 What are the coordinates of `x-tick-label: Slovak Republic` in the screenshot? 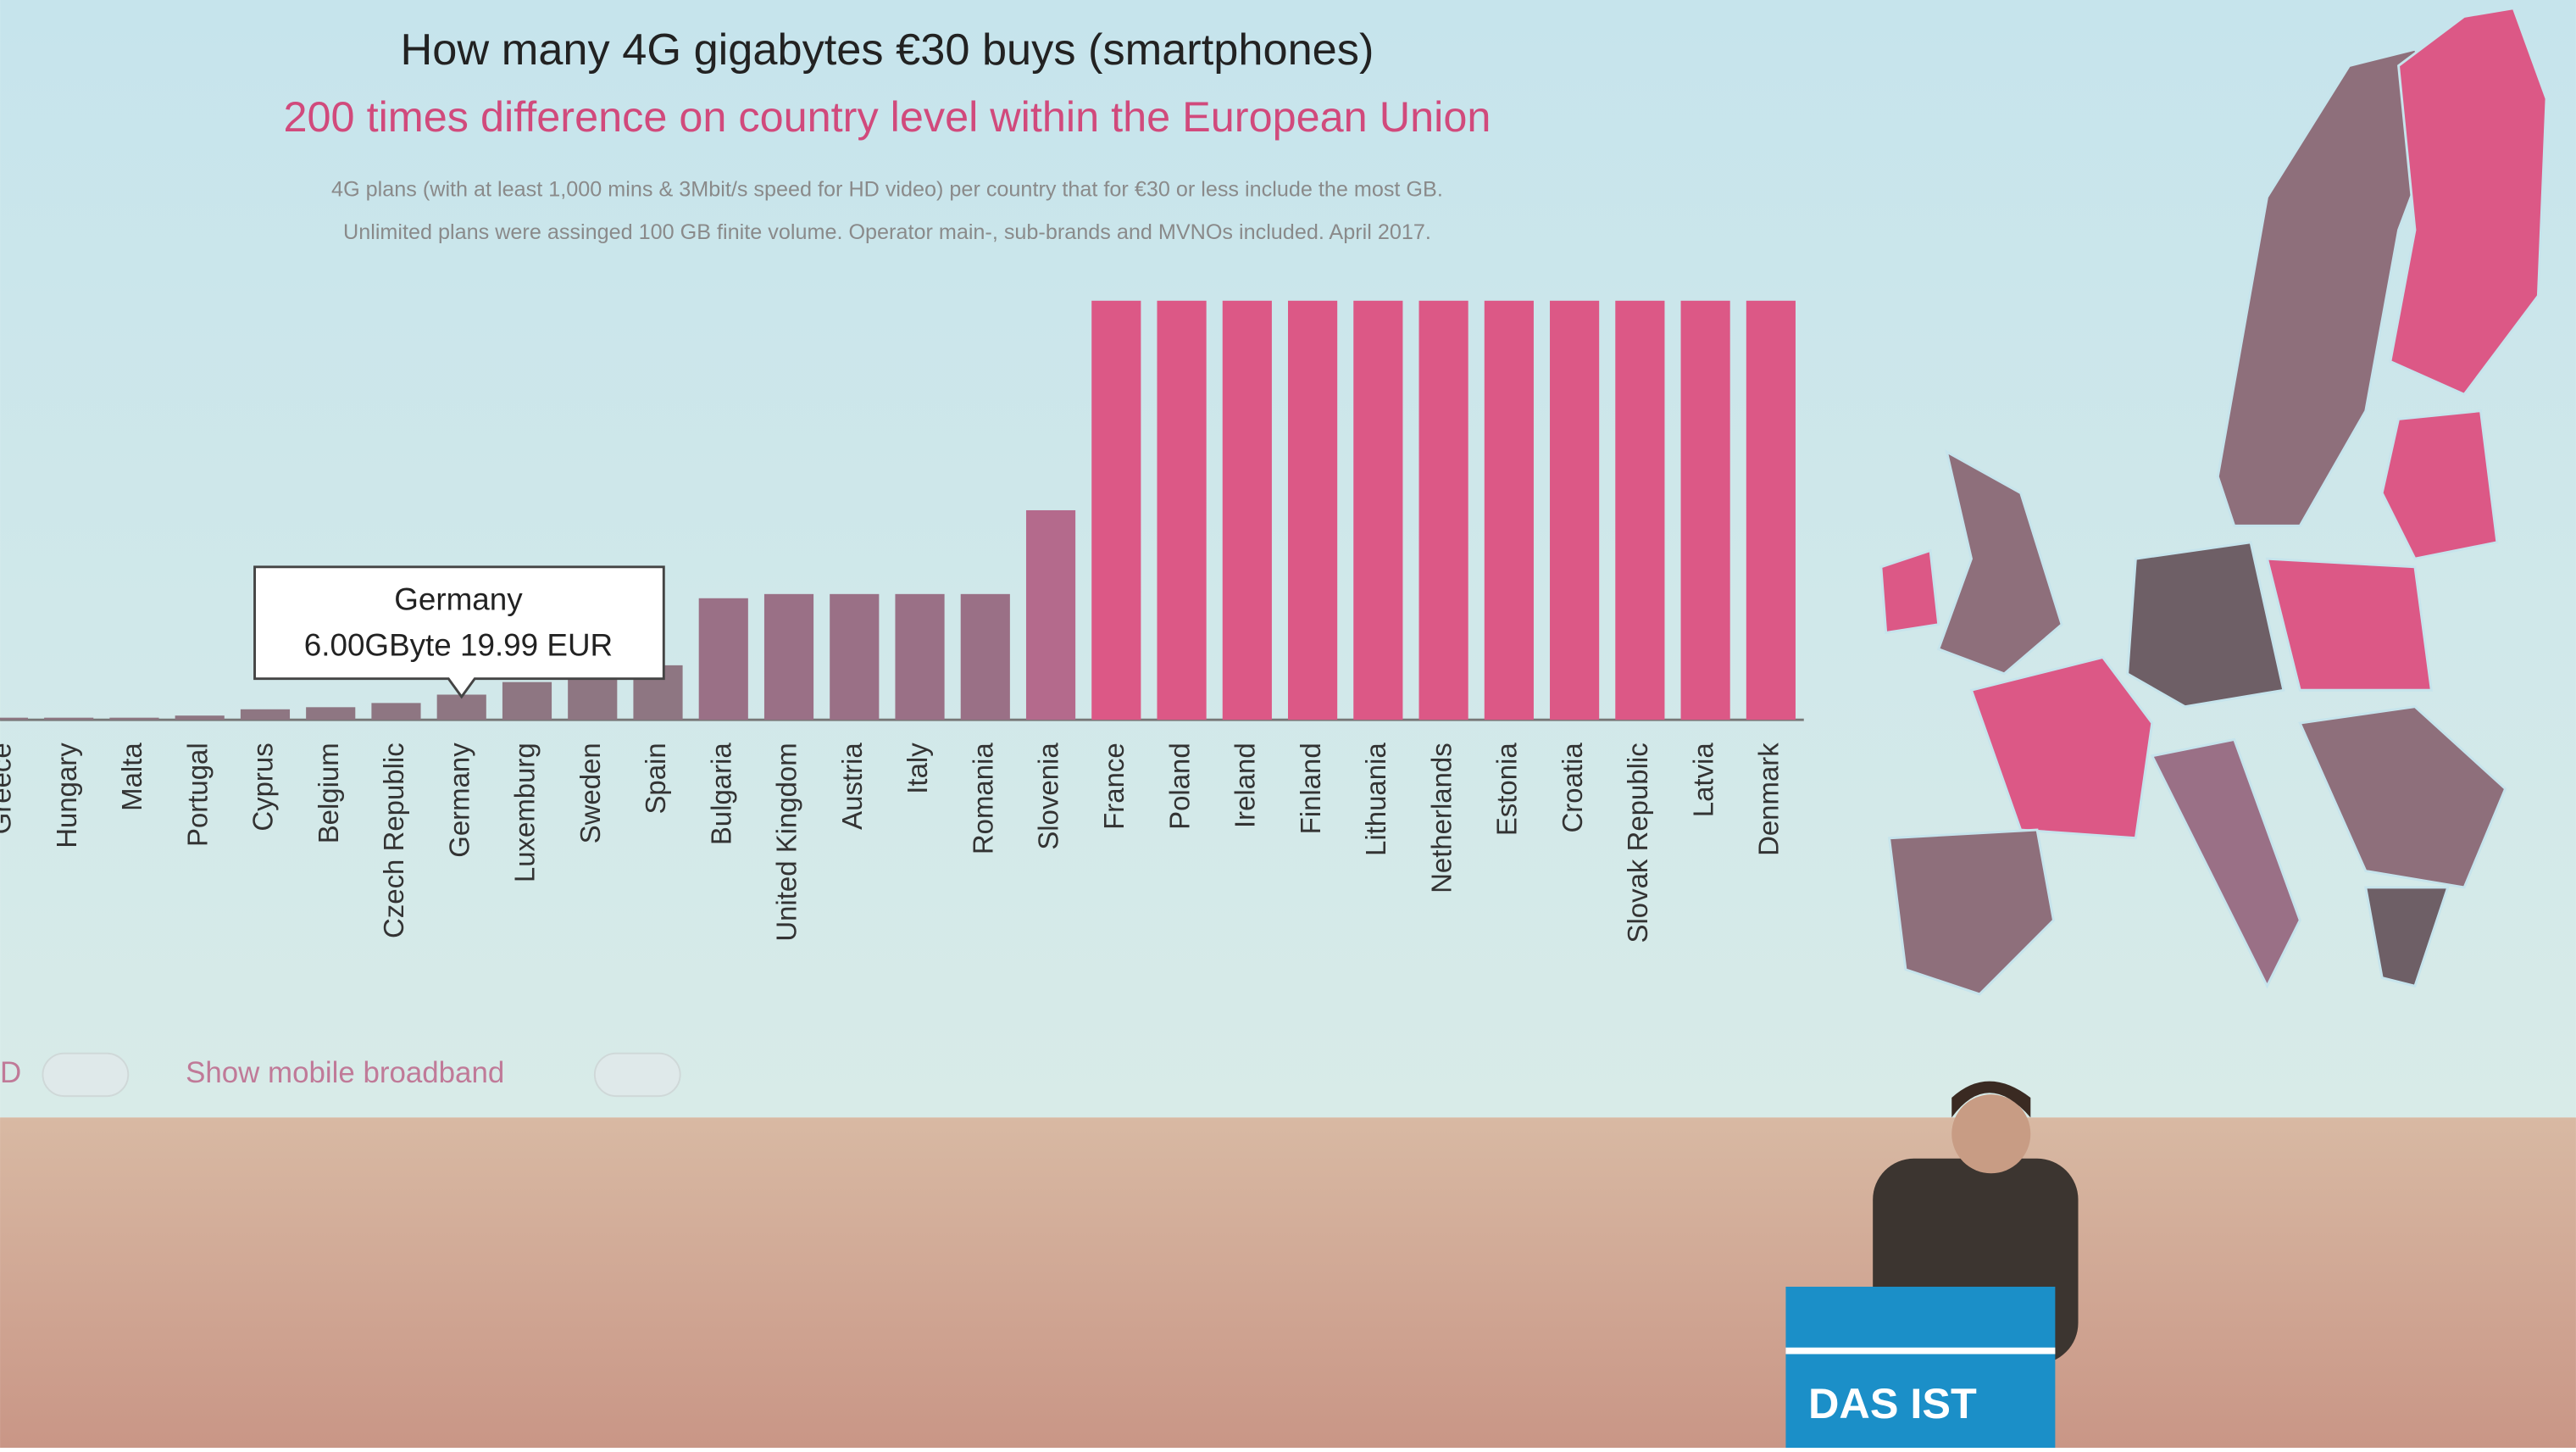 It's located at (1637, 843).